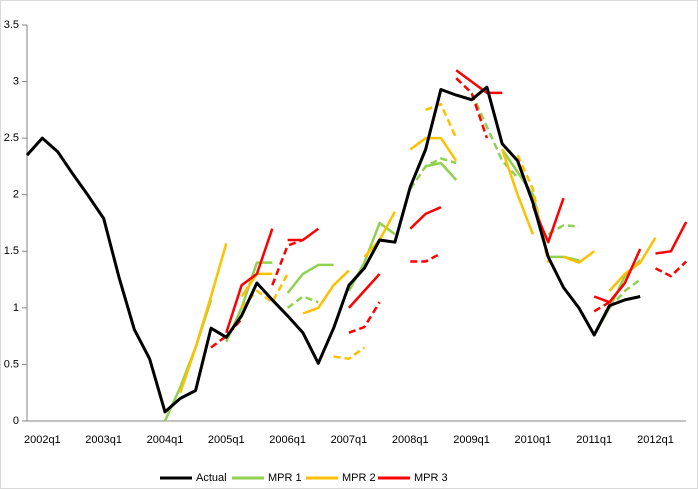  Describe the element at coordinates (11, 138) in the screenshot. I see `y-tick-label: 2.5` at that location.